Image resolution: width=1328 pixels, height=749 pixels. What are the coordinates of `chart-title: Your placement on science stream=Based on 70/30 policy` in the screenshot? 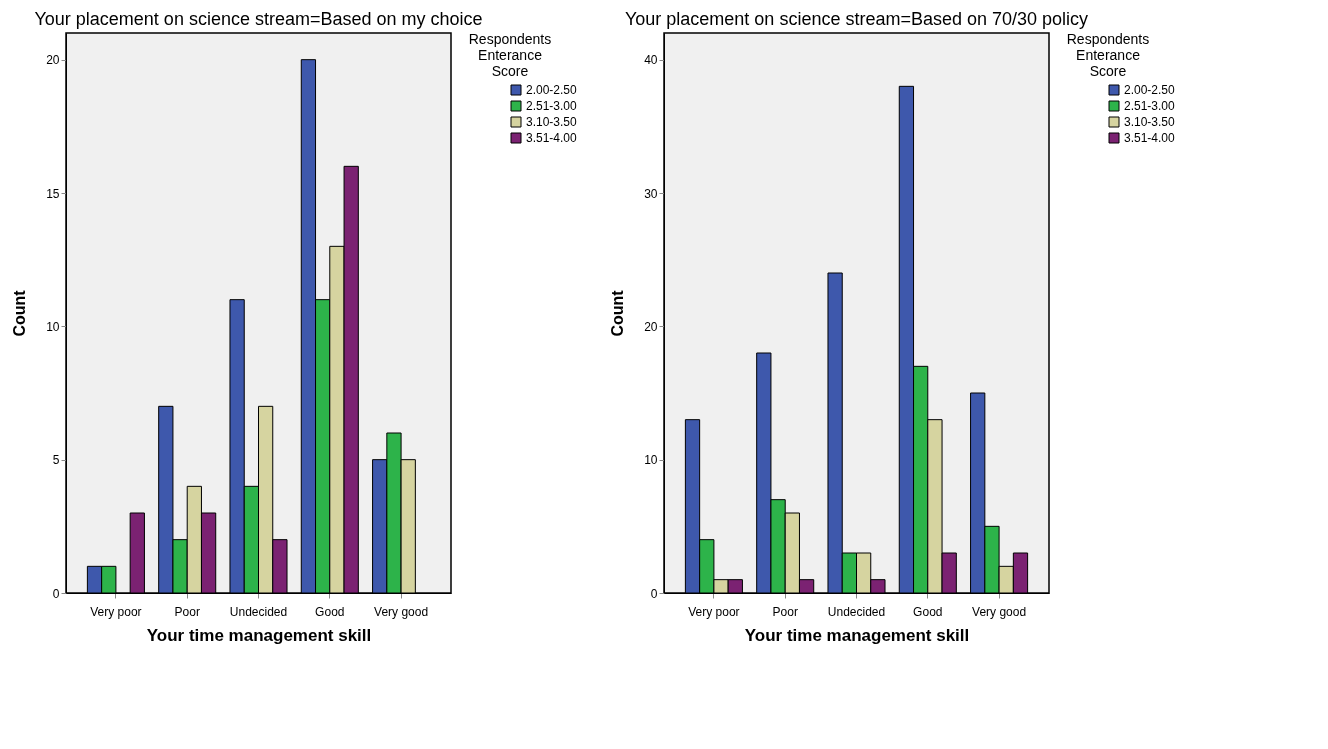 It's located at (856, 19).